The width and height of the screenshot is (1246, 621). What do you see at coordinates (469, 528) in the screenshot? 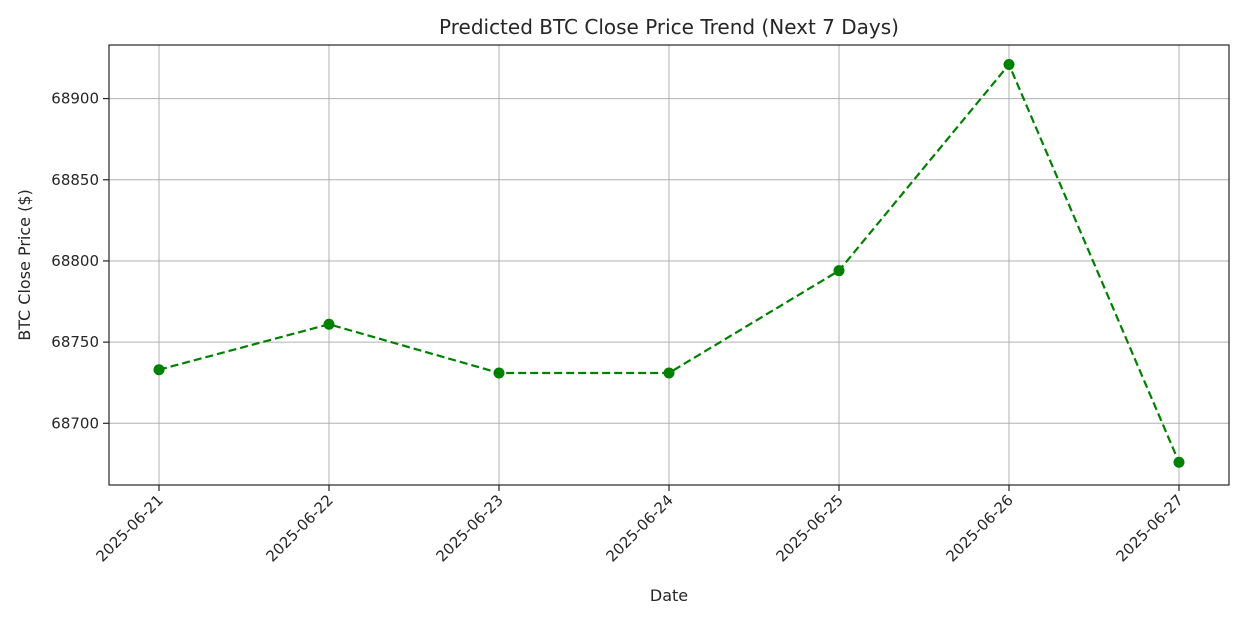
I see `x-tick-label: 2025-06-23` at bounding box center [469, 528].